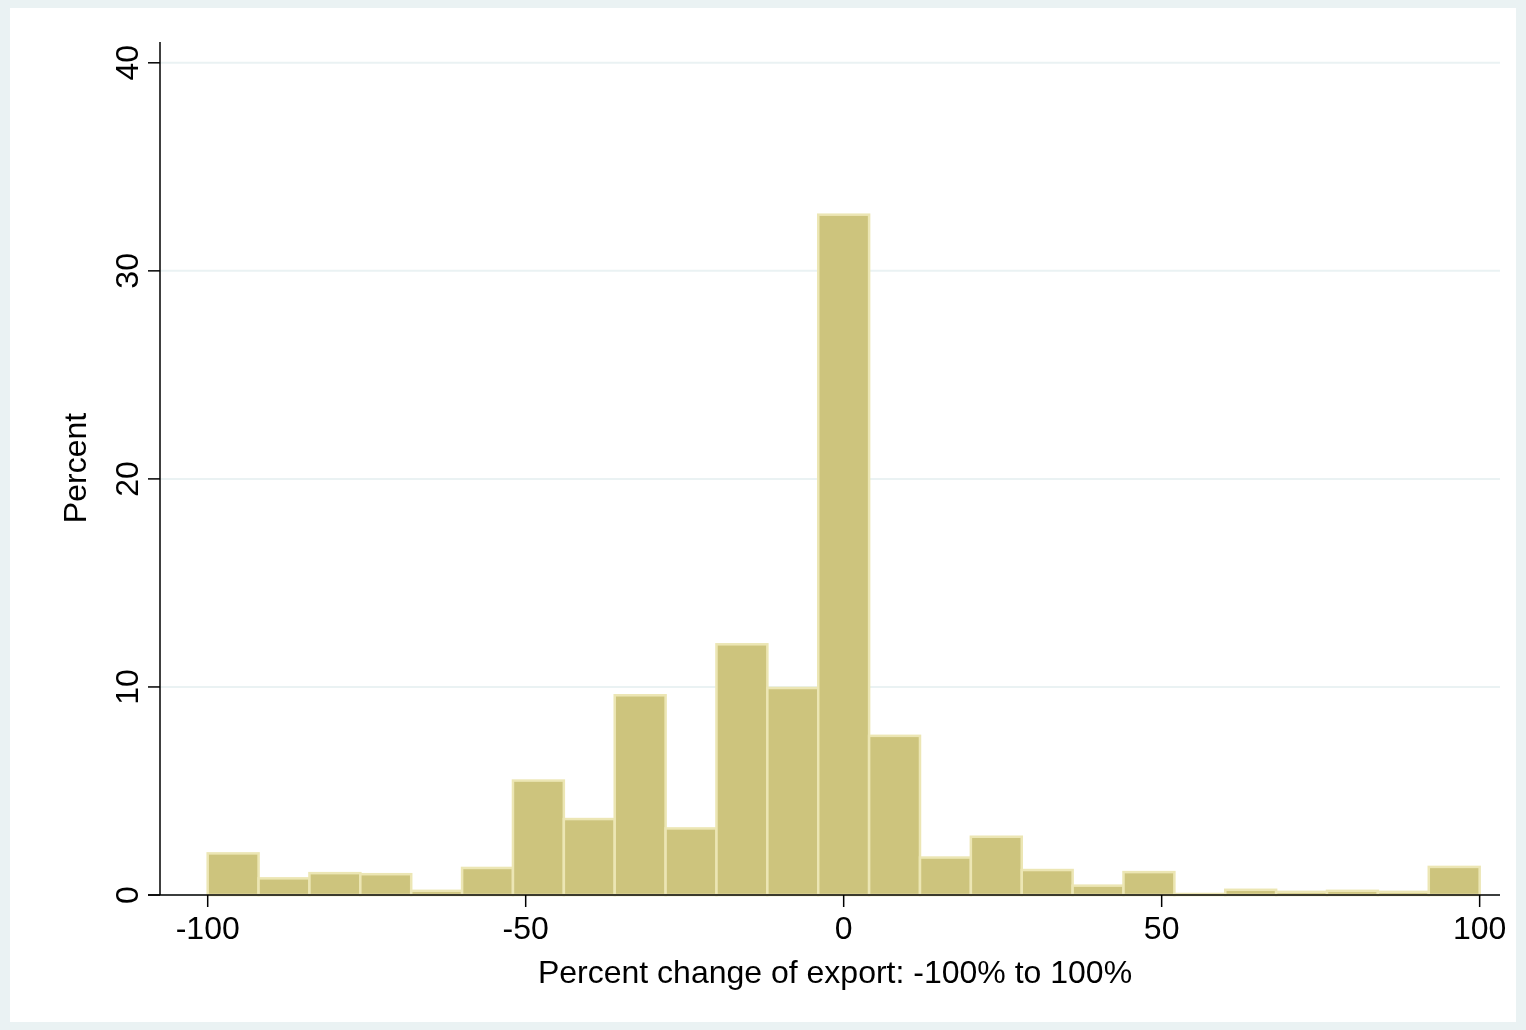  What do you see at coordinates (127, 271) in the screenshot?
I see `y-tick-label: 30` at bounding box center [127, 271].